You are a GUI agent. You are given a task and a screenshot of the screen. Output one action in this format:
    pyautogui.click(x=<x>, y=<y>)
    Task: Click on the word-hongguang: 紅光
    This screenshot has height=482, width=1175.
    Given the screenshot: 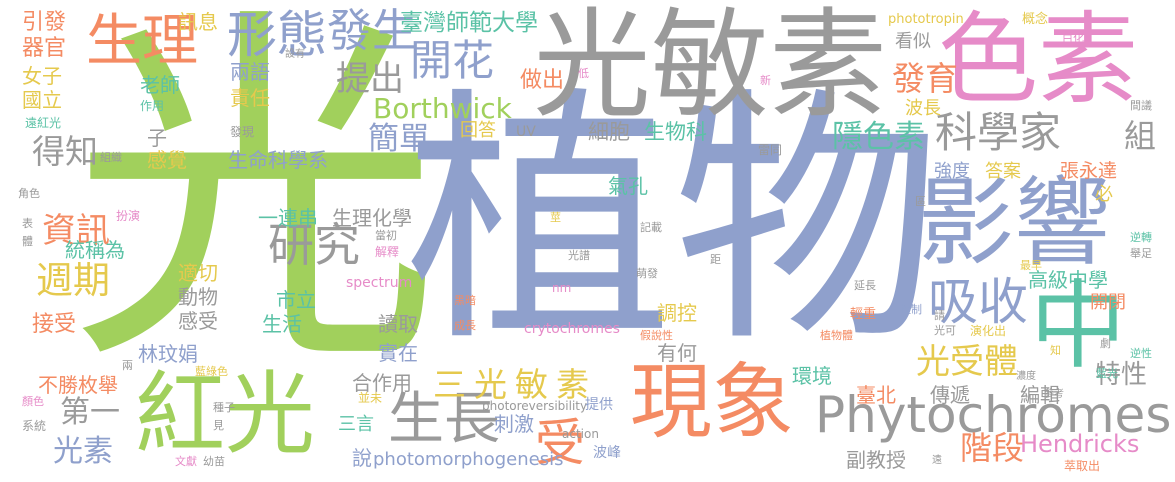 What is the action you would take?
    pyautogui.click(x=225, y=414)
    